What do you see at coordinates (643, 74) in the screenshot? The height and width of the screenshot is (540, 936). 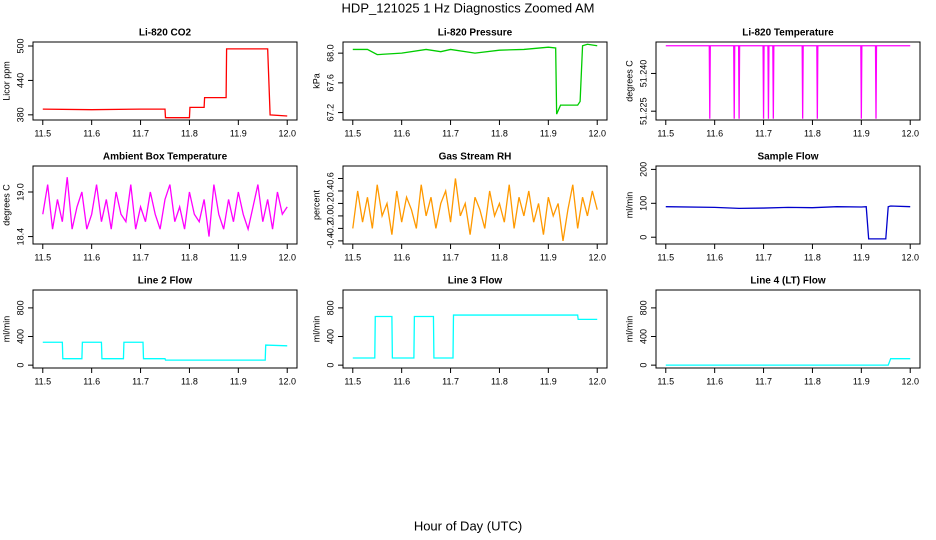 I see `y-tick-label: 51.240` at bounding box center [643, 74].